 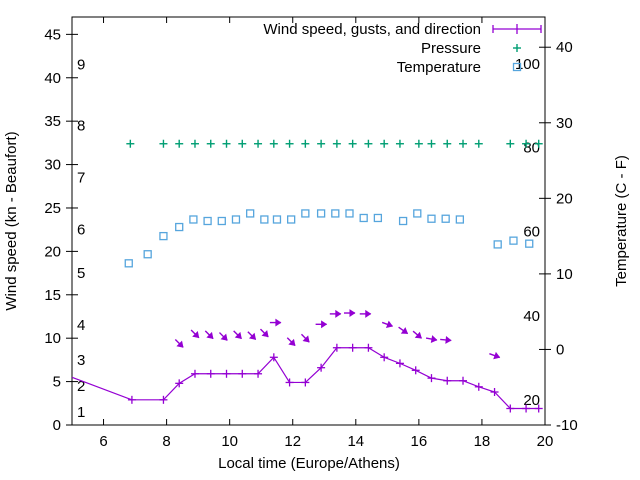 I want to click on x-tick-label: 18, so click(x=482, y=441).